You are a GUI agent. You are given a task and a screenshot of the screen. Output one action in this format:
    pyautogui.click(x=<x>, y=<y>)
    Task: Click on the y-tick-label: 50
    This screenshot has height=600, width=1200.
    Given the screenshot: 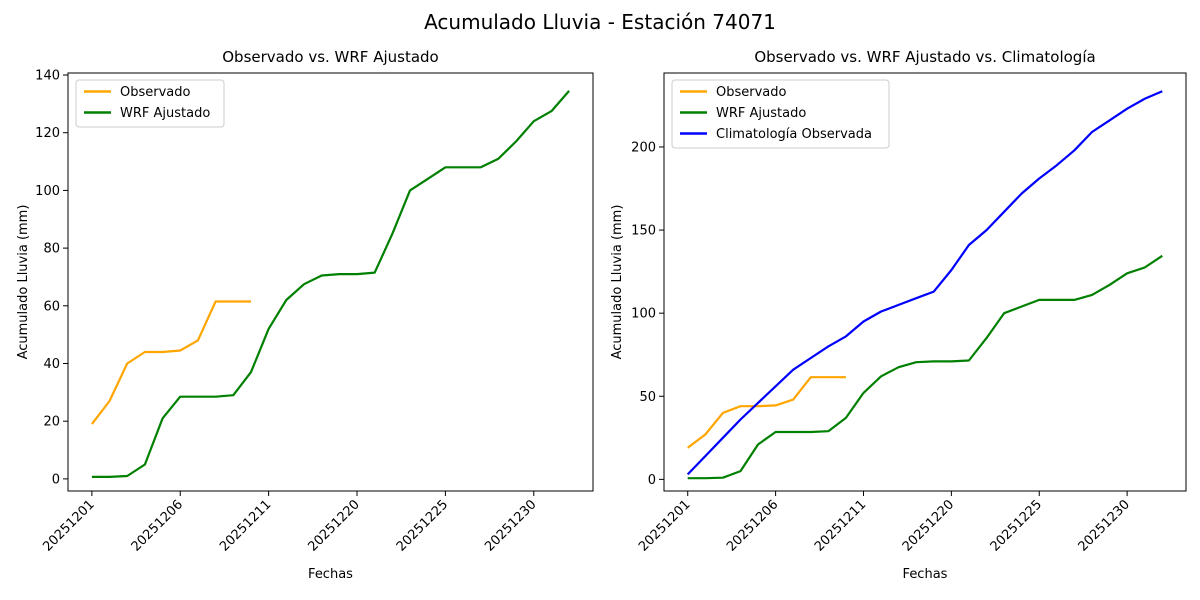 What is the action you would take?
    pyautogui.click(x=647, y=397)
    